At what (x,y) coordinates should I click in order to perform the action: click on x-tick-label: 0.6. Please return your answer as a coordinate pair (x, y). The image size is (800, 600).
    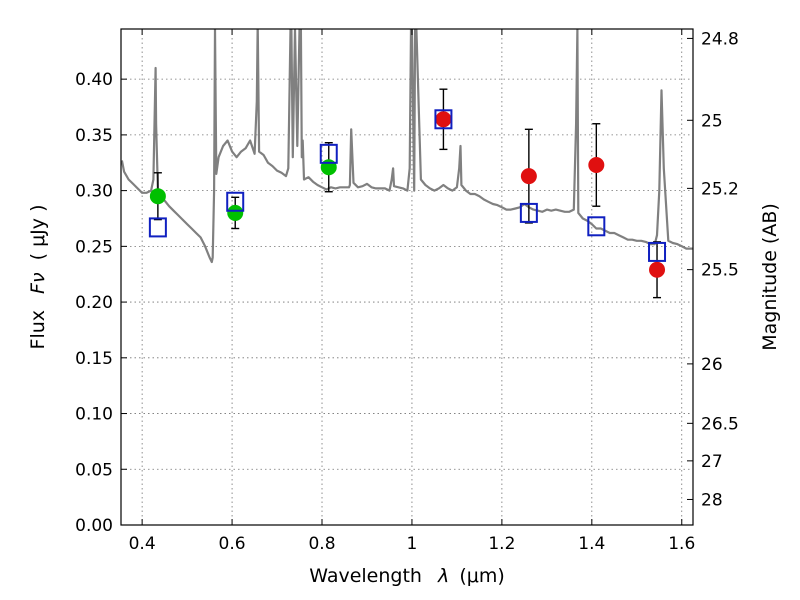
    Looking at the image, I should click on (232, 544).